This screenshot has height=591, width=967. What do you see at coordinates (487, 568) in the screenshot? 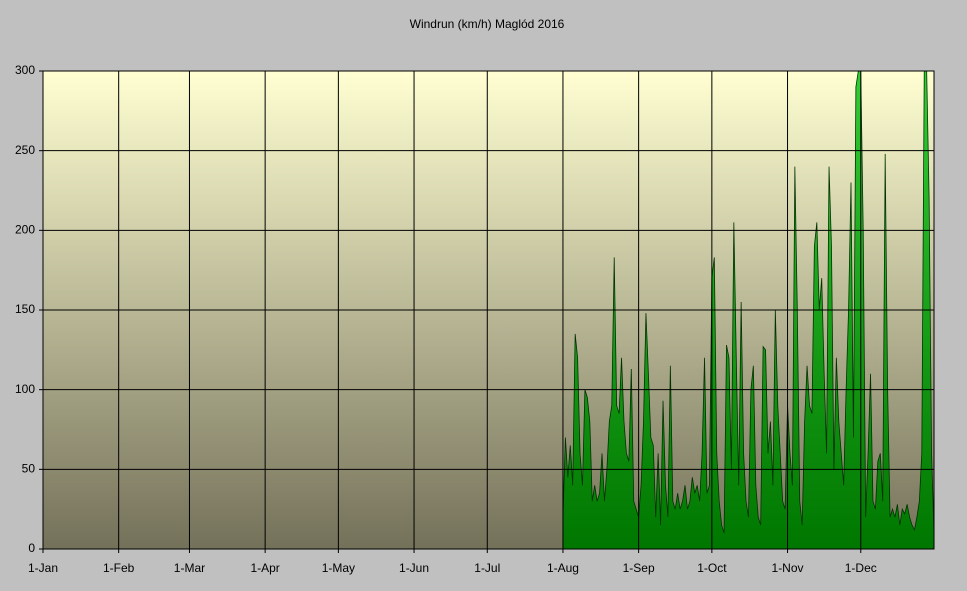
I see `x-tick-label: 1-Jul` at bounding box center [487, 568].